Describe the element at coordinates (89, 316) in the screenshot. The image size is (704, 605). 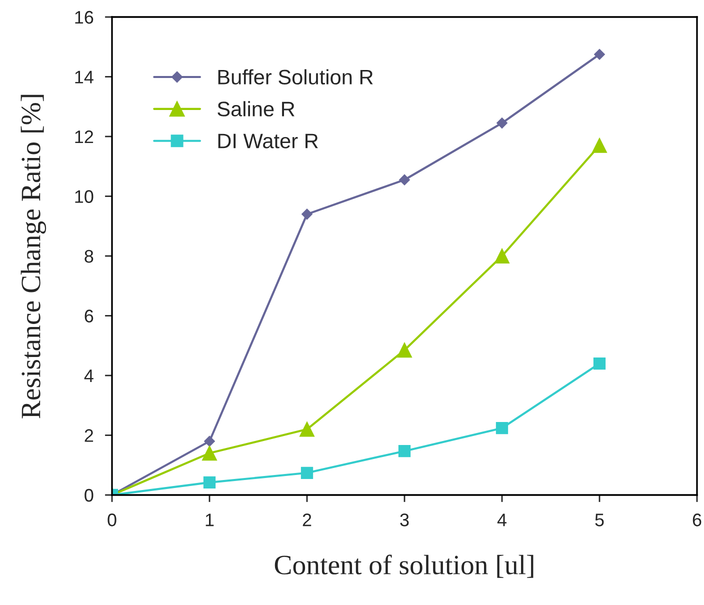
I see `y-tick-label: 6` at that location.